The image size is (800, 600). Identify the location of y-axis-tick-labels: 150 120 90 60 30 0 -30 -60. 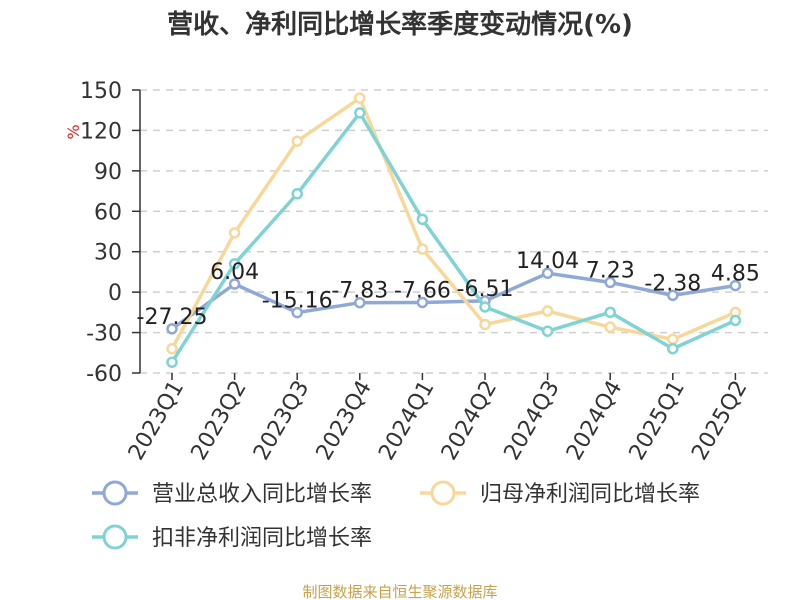
(101, 233).